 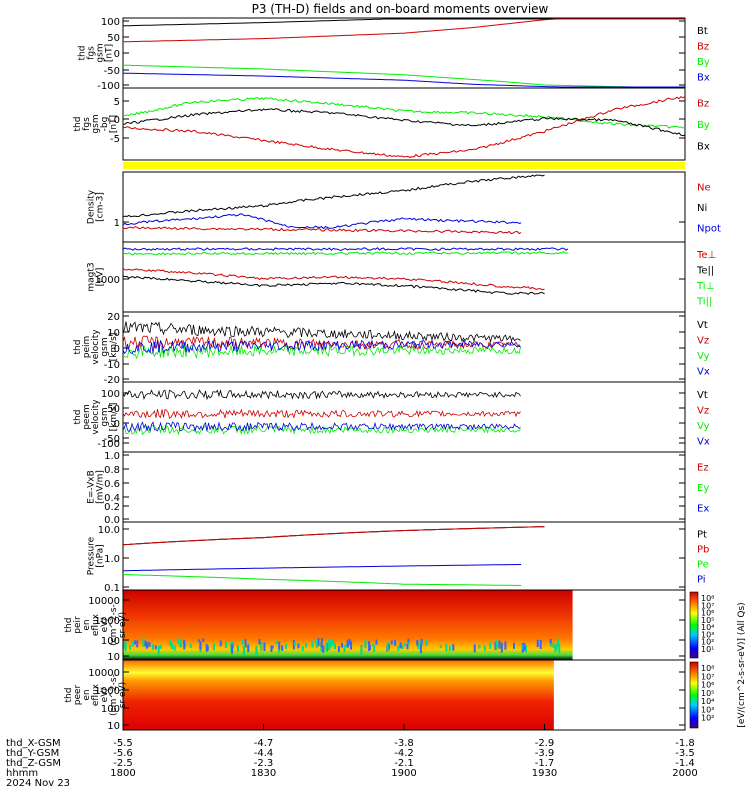 What do you see at coordinates (398, 557) in the screenshot?
I see `panel-pressure: 10.0 1.0 0.1 Pressure [nPa] Pt Pb Pe Pi` at bounding box center [398, 557].